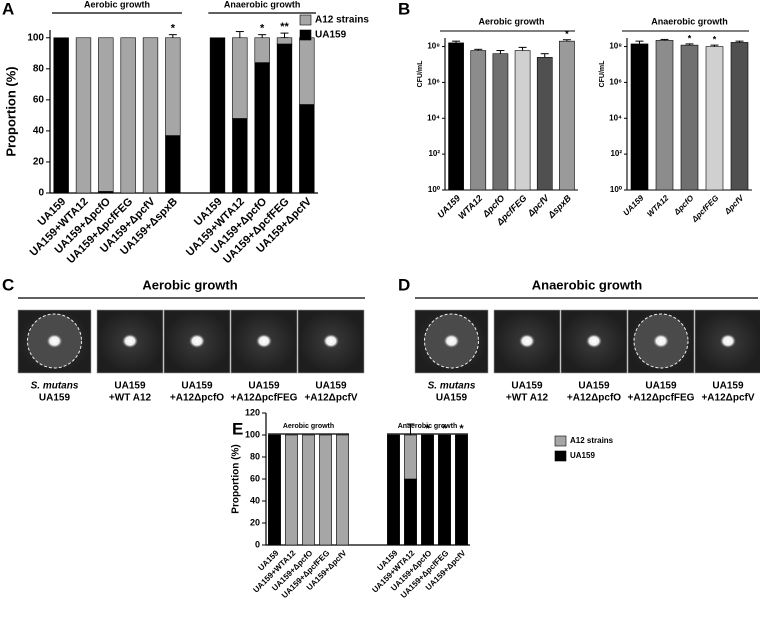  What do you see at coordinates (252, 412) in the screenshot?
I see `y-tick-label: 120` at bounding box center [252, 412].